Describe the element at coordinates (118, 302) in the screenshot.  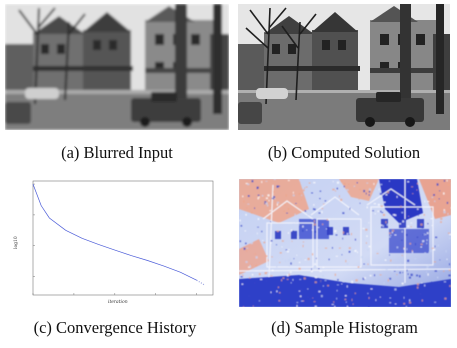
I see `x-axis-label: iteration` at that location.